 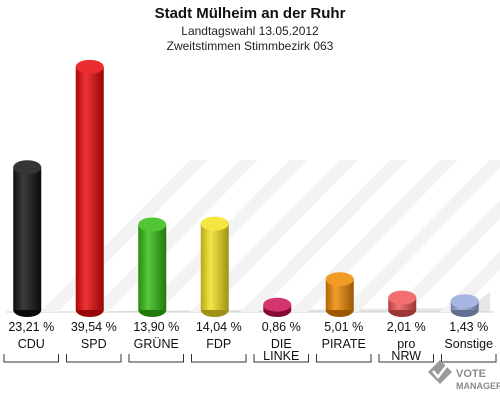 What do you see at coordinates (31, 344) in the screenshot?
I see `category-label: CDU` at bounding box center [31, 344].